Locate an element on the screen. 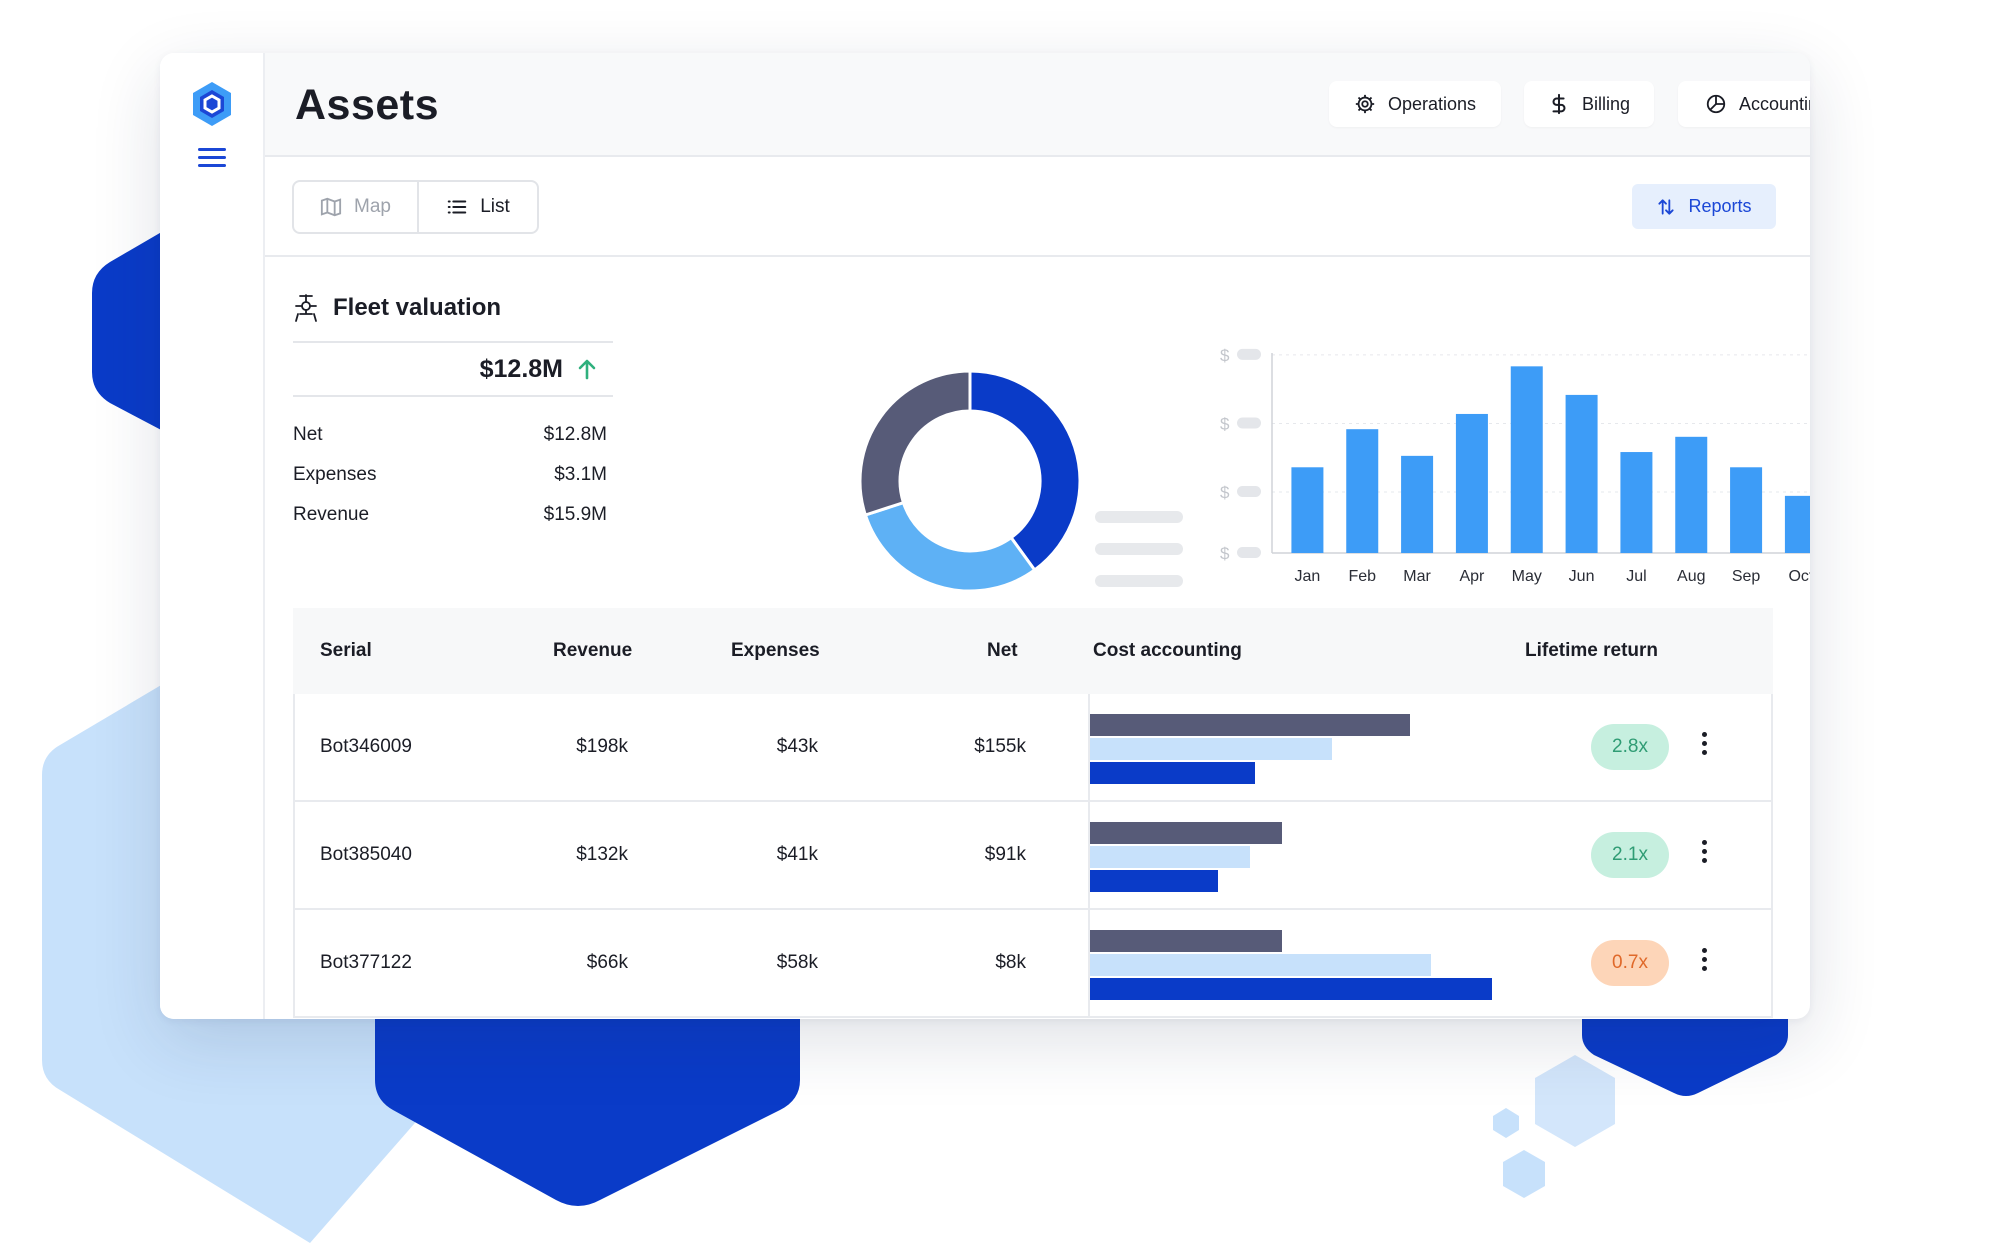 The height and width of the screenshot is (1243, 2000). summary-value: $12.8M is located at coordinates (575, 434).